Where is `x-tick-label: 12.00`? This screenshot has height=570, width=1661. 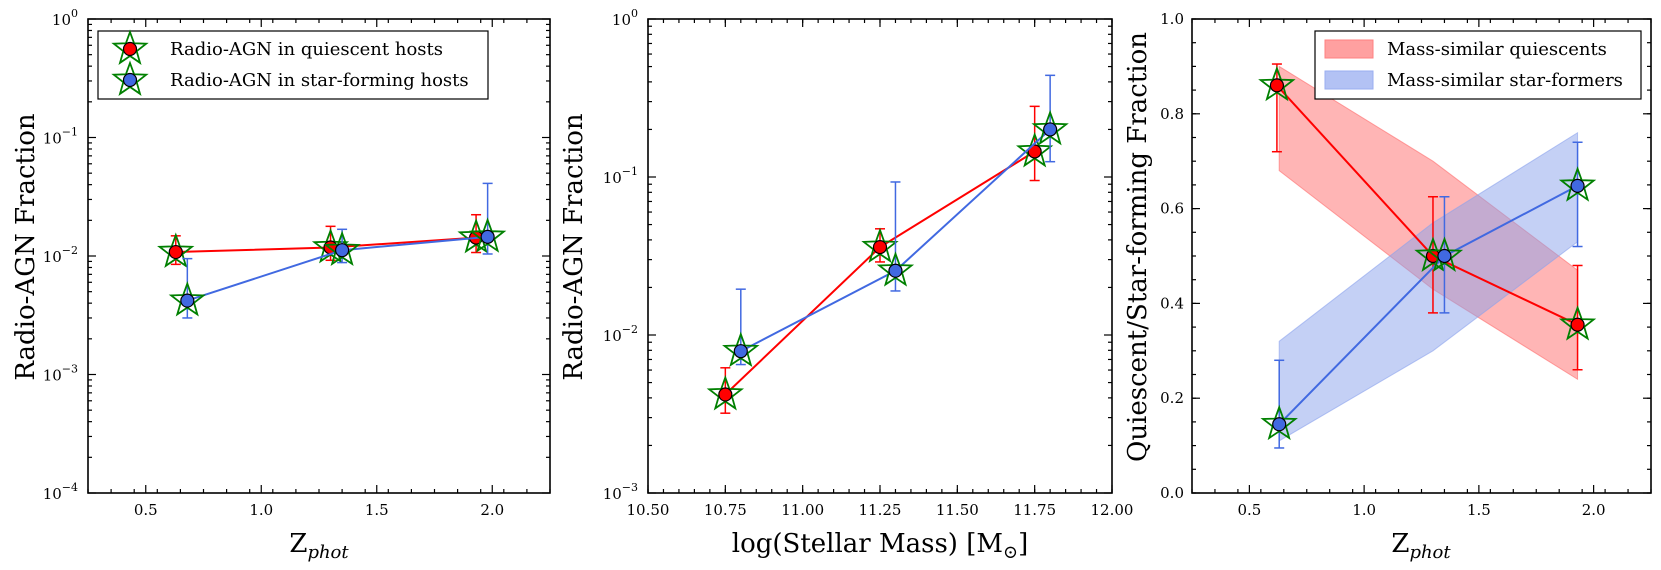
x-tick-label: 12.00 is located at coordinates (1112, 510).